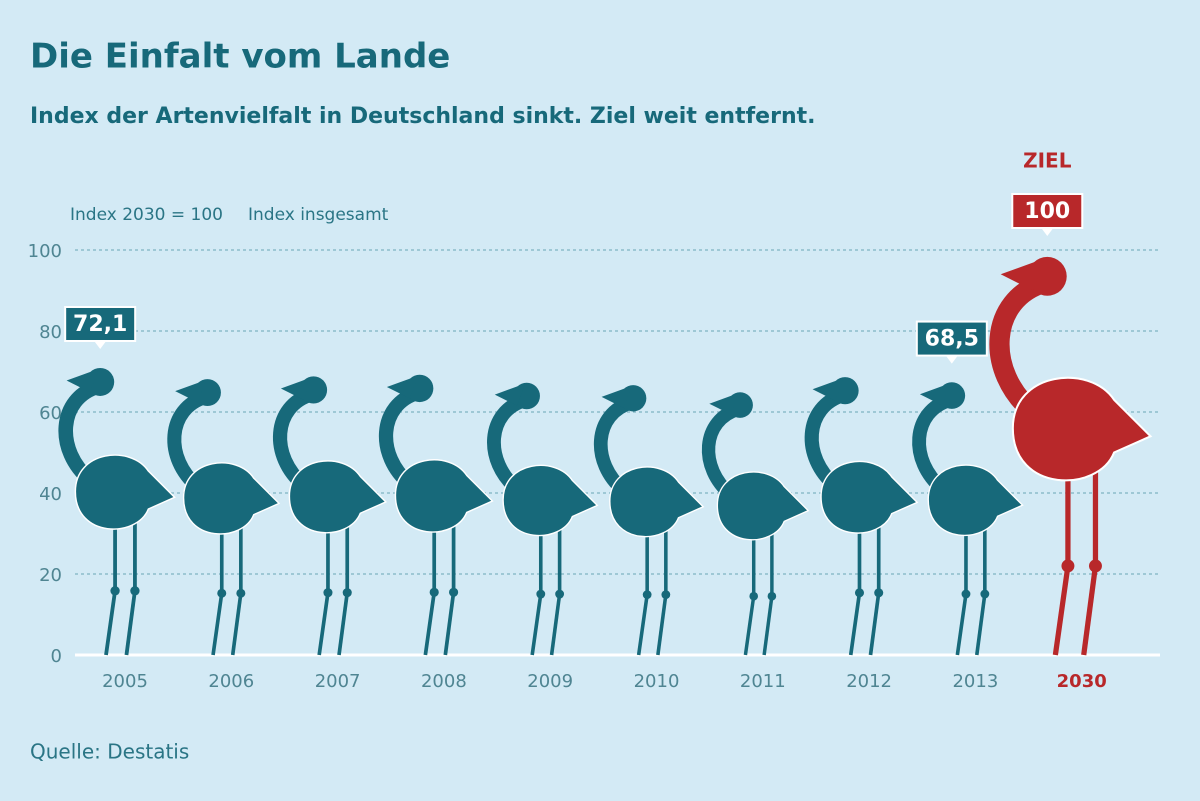 This screenshot has height=801, width=1200. Describe the element at coordinates (50, 332) in the screenshot. I see `y-tick-label: 80` at that location.